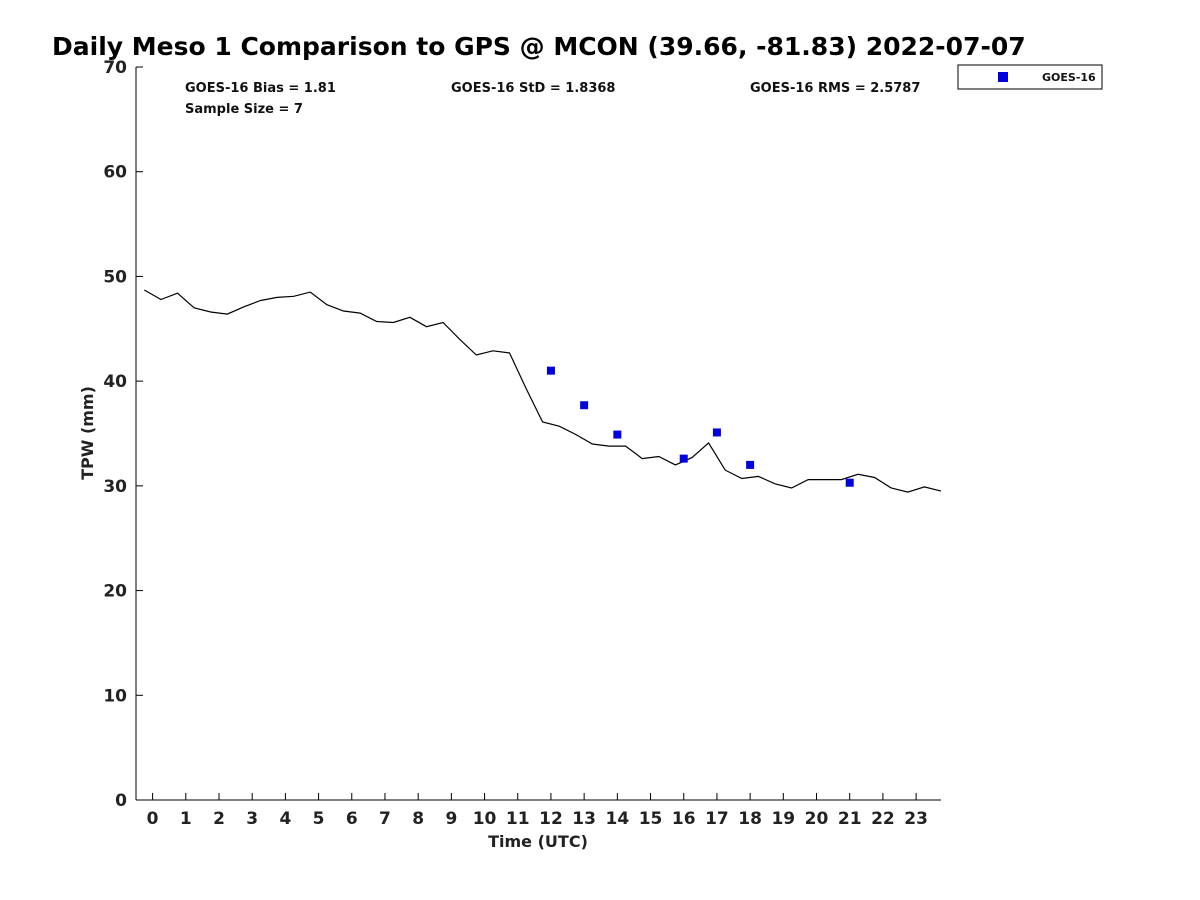 Image resolution: width=1200 pixels, height=900 pixels. I want to click on x-tick-label: 21, so click(850, 819).